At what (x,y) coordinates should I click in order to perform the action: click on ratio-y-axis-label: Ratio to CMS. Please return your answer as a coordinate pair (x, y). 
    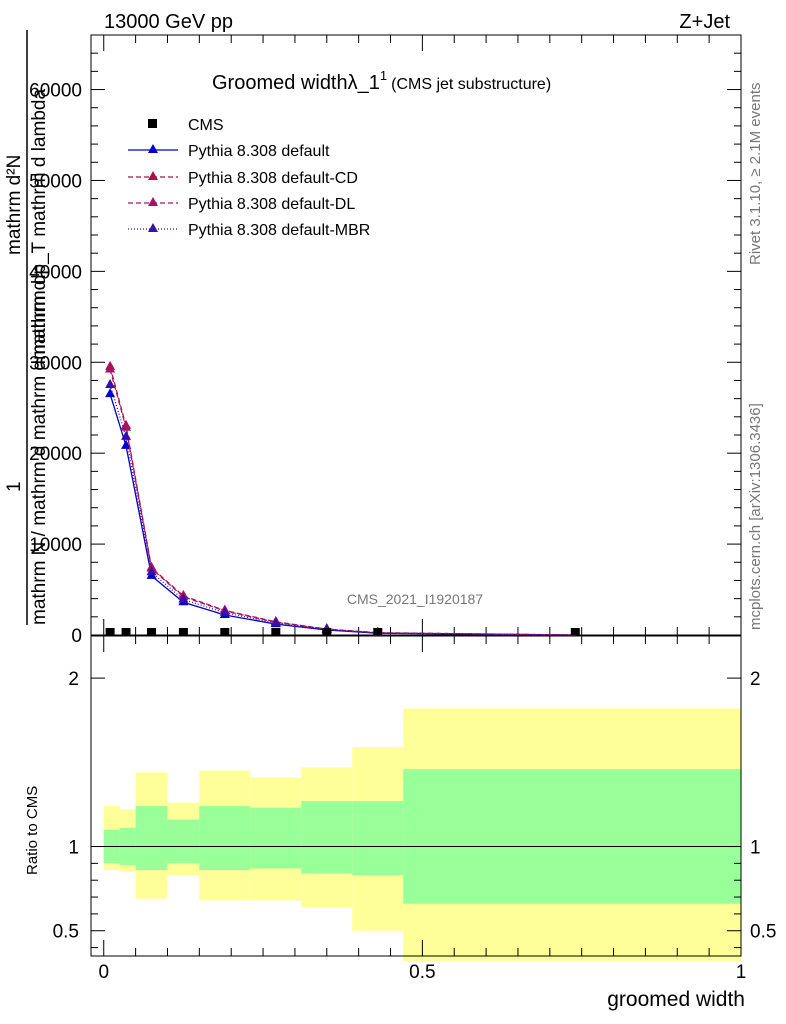
    Looking at the image, I should click on (32, 830).